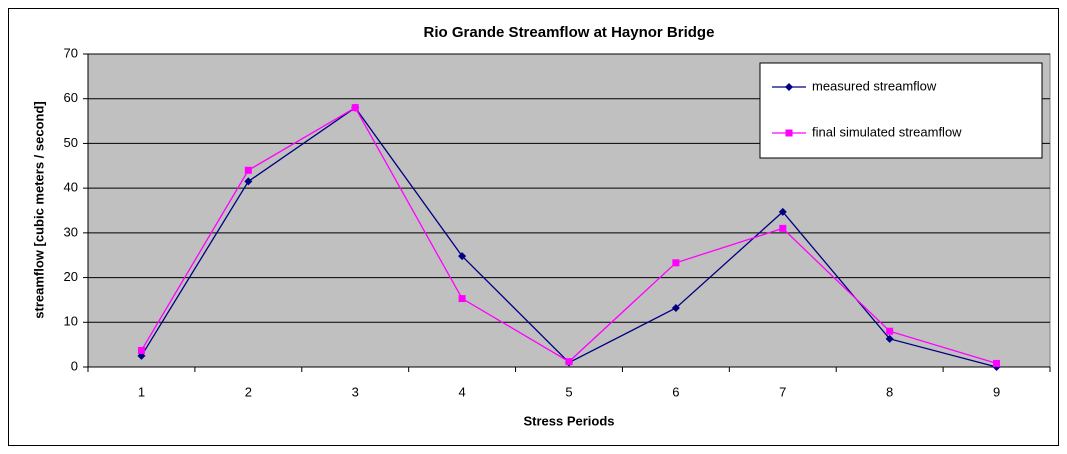 Image resolution: width=1067 pixels, height=454 pixels. Describe the element at coordinates (887, 131) in the screenshot. I see `legend-label: final simulated streamflow` at that location.